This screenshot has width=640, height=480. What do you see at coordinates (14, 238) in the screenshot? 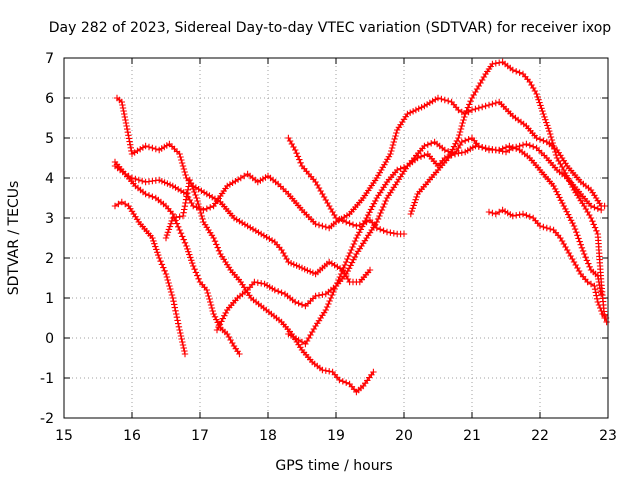
I see `y-axis-label: SDTVAR / TECUs` at bounding box center [14, 238].